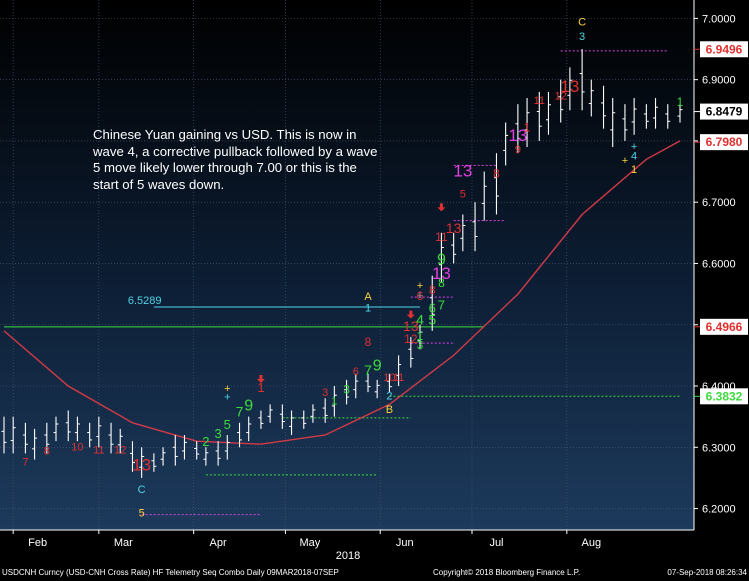  What do you see at coordinates (368, 297) in the screenshot?
I see `sequence-count-label: A` at bounding box center [368, 297].